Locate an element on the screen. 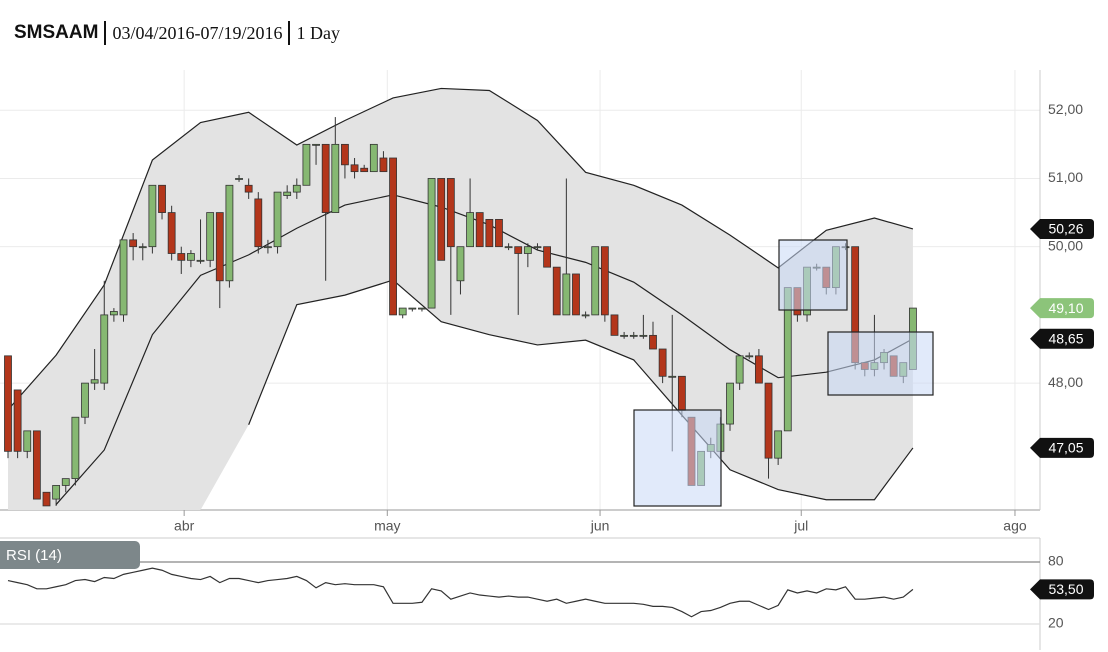 Image resolution: width=1108 pixels, height=652 pixels. price-tag-label: 53,50 is located at coordinates (1065, 589).